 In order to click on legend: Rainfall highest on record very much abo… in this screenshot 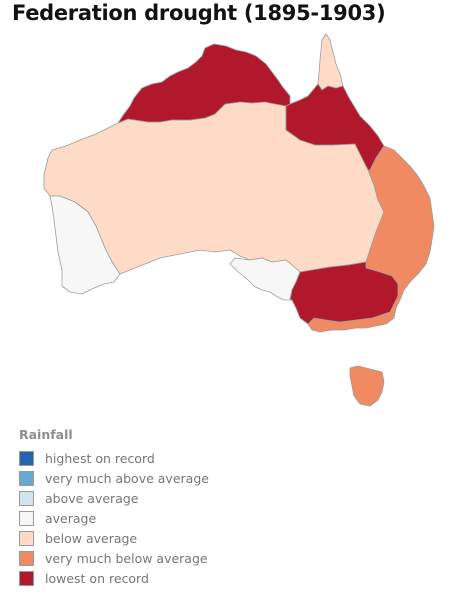, I will do `click(114, 507)`.